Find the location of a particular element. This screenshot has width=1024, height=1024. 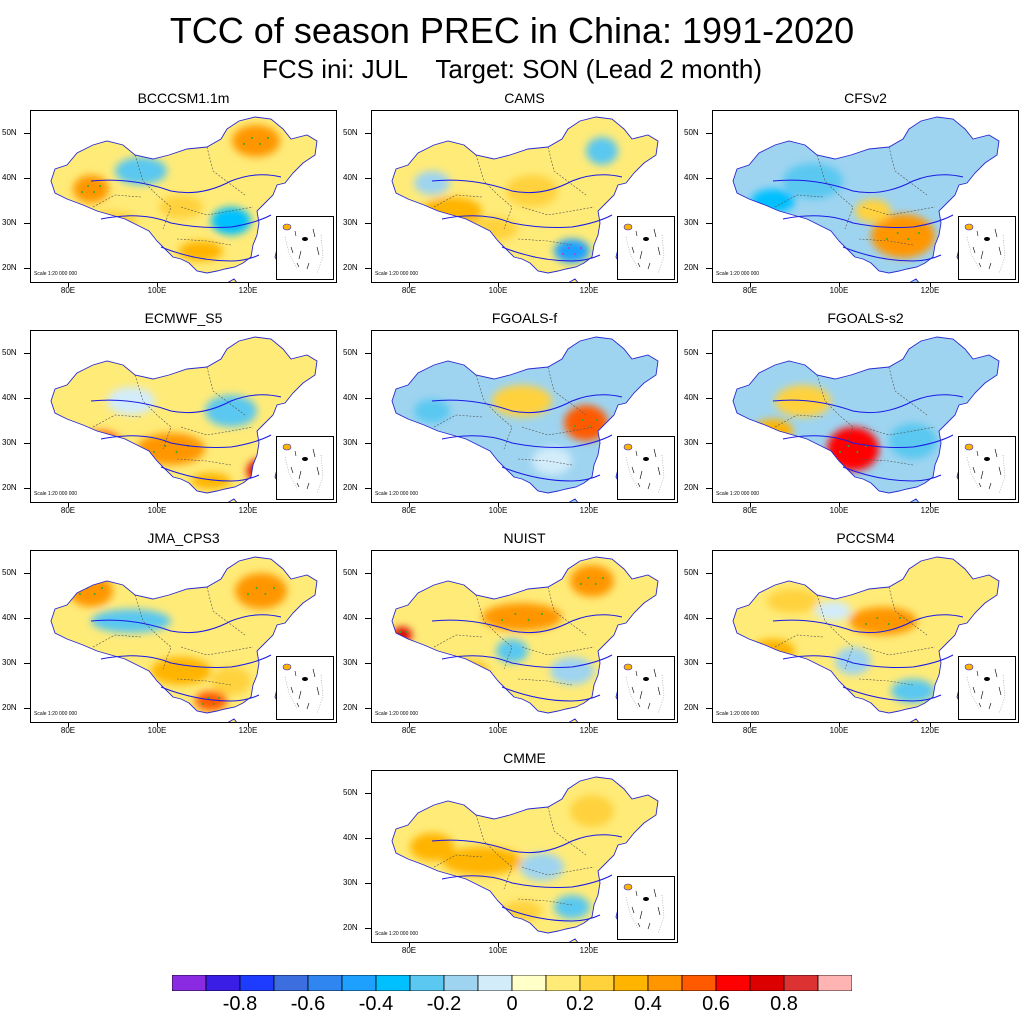

panel-title: CFSv2 is located at coordinates (865, 98).